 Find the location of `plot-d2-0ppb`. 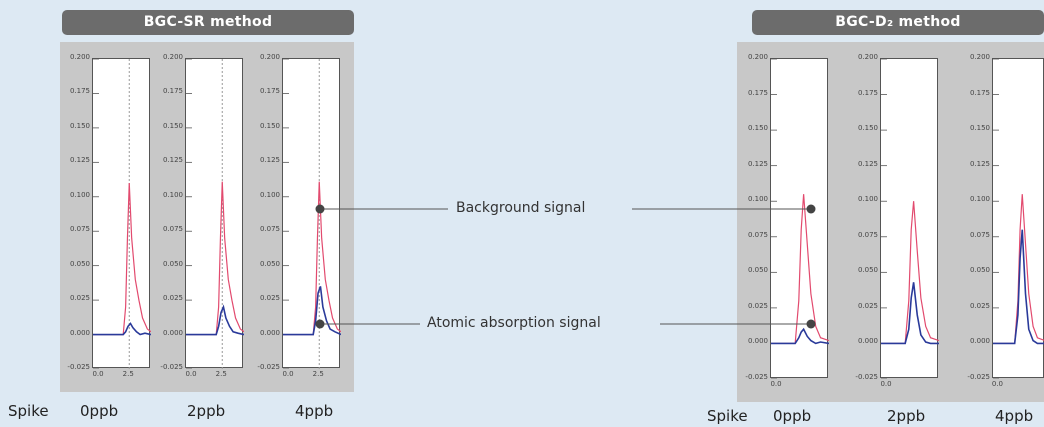

plot-d2-0ppb is located at coordinates (799, 218).